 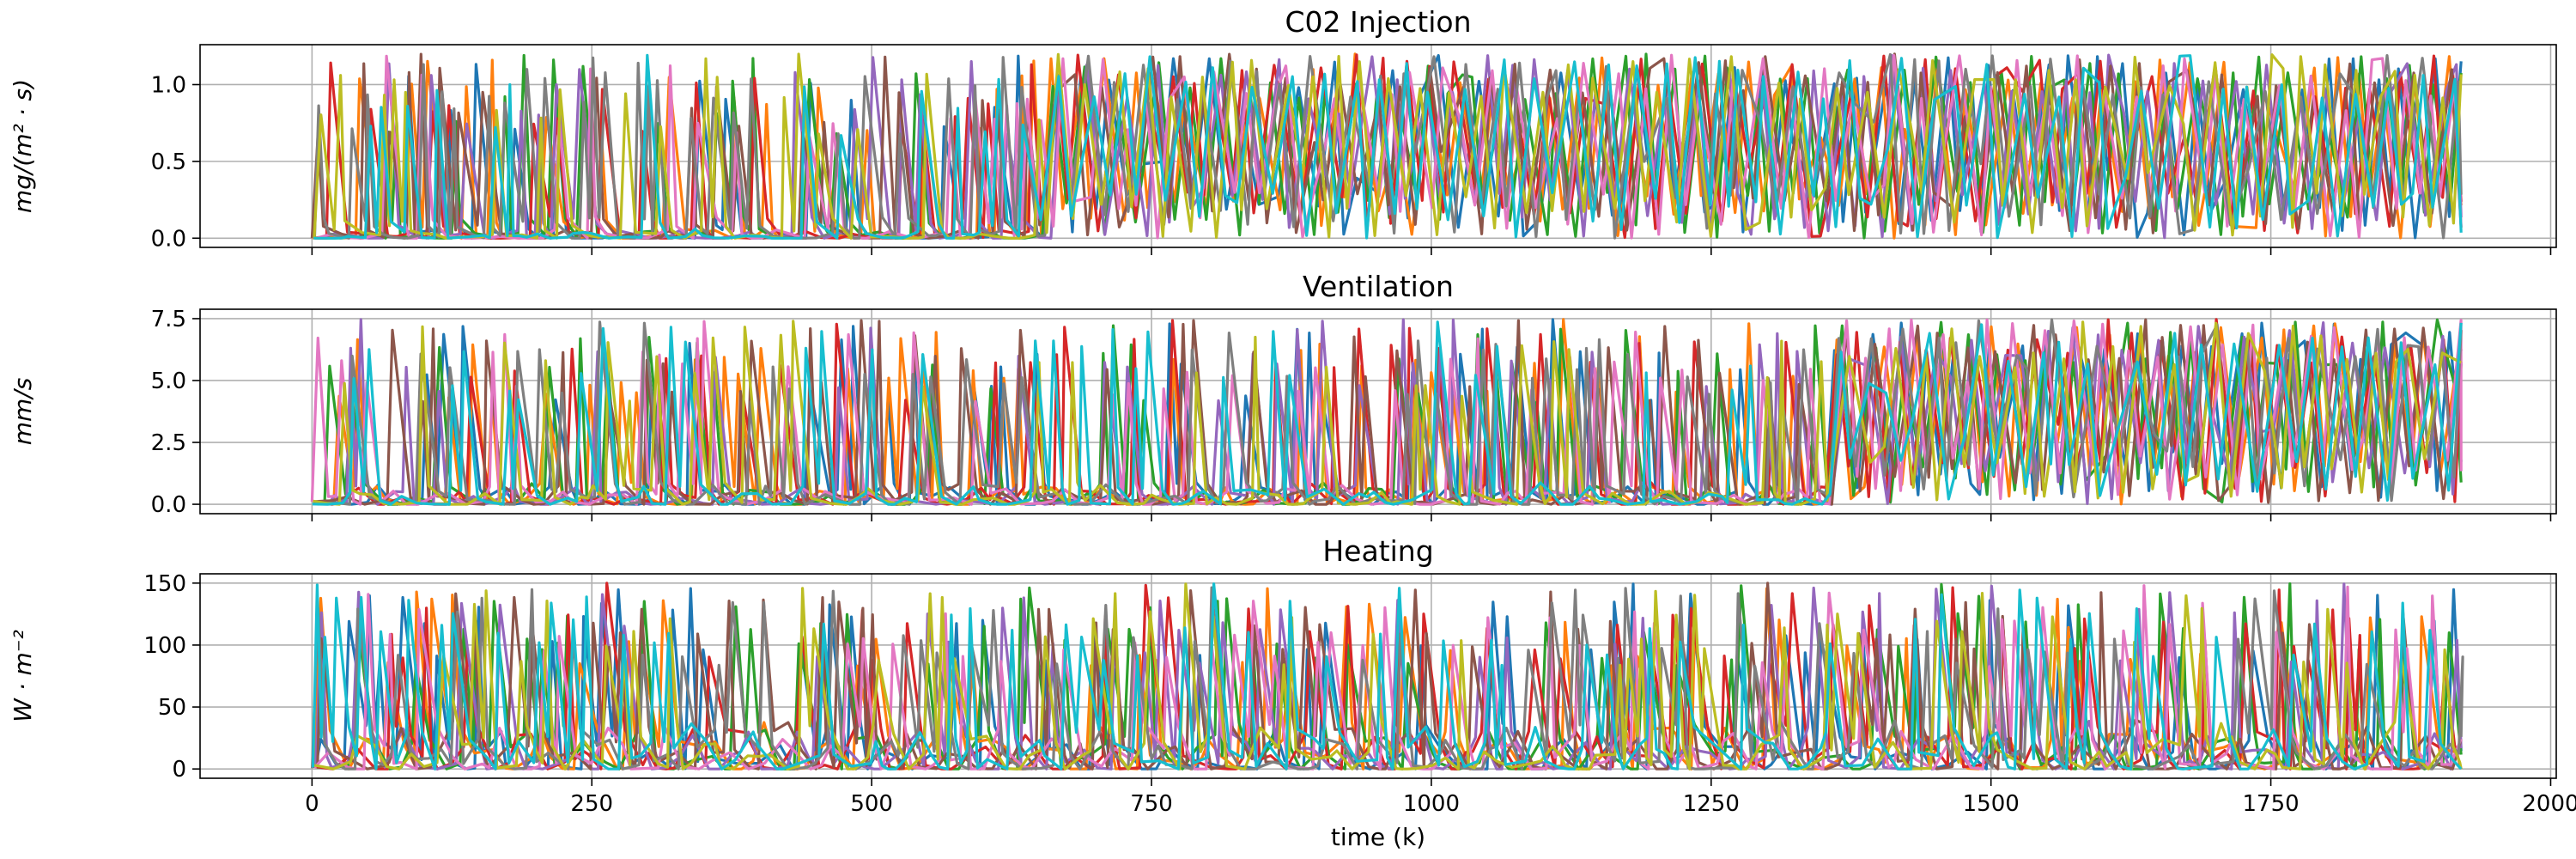 I want to click on subplot-title: Heating, so click(x=1378, y=551).